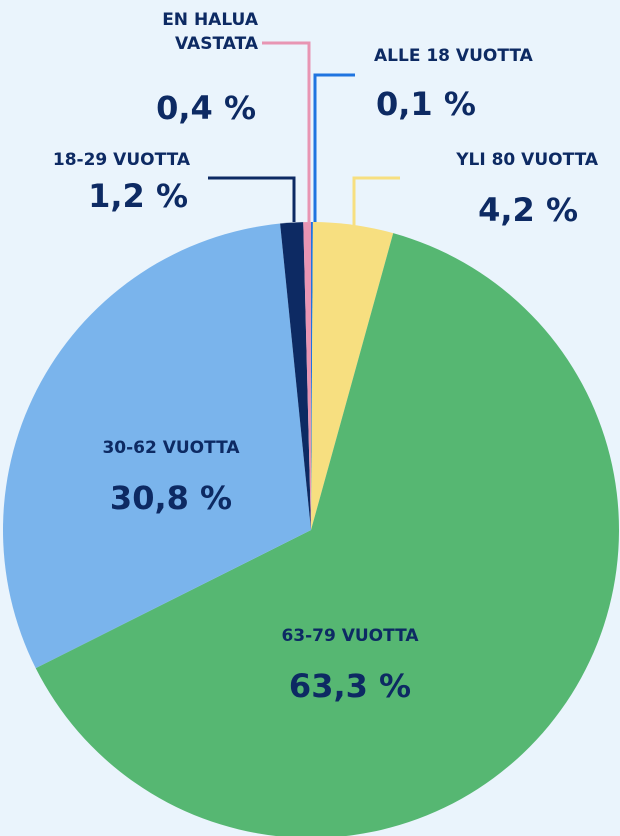 The height and width of the screenshot is (836, 620). I want to click on value-label: 4,2 %, so click(528, 210).